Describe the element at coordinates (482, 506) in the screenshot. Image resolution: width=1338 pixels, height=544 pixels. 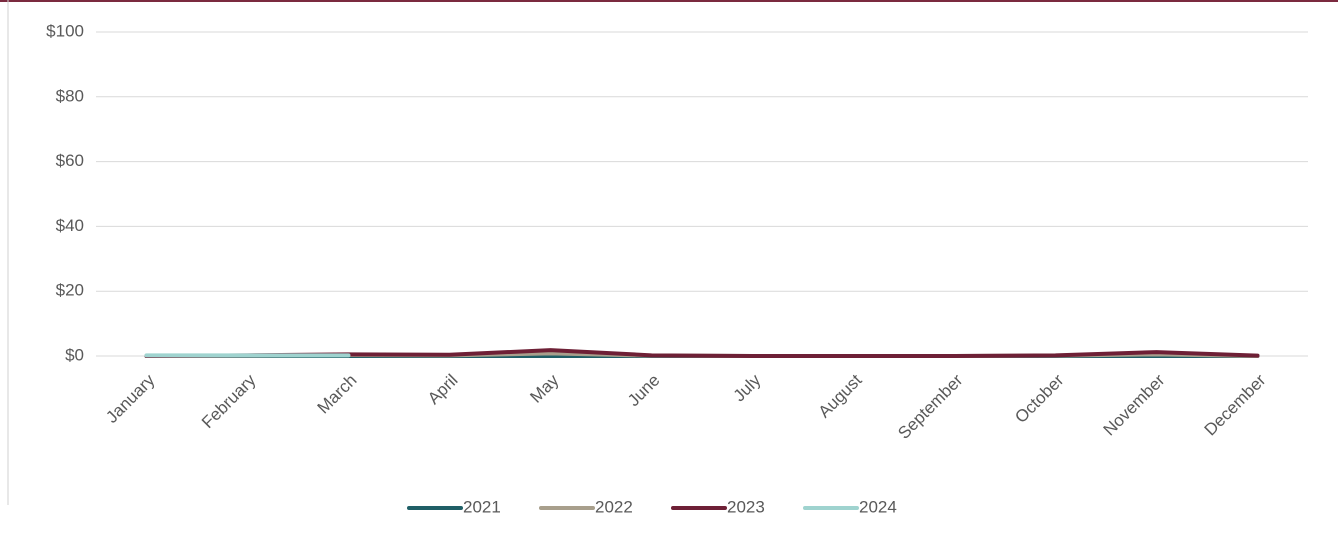
I see `legend-label: 2021` at that location.